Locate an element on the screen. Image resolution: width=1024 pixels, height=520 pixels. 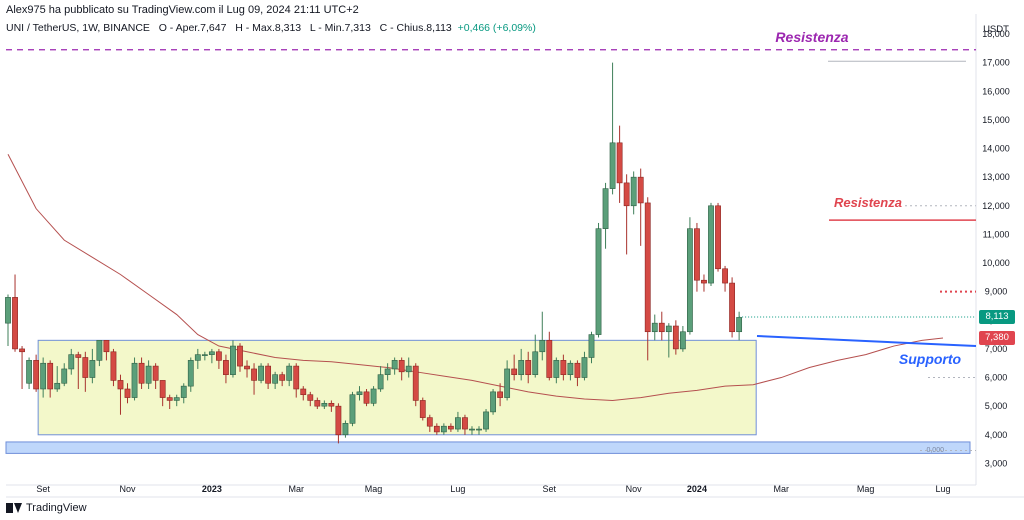
resistance-label-major: Resistenza is located at coordinates (811, 37).